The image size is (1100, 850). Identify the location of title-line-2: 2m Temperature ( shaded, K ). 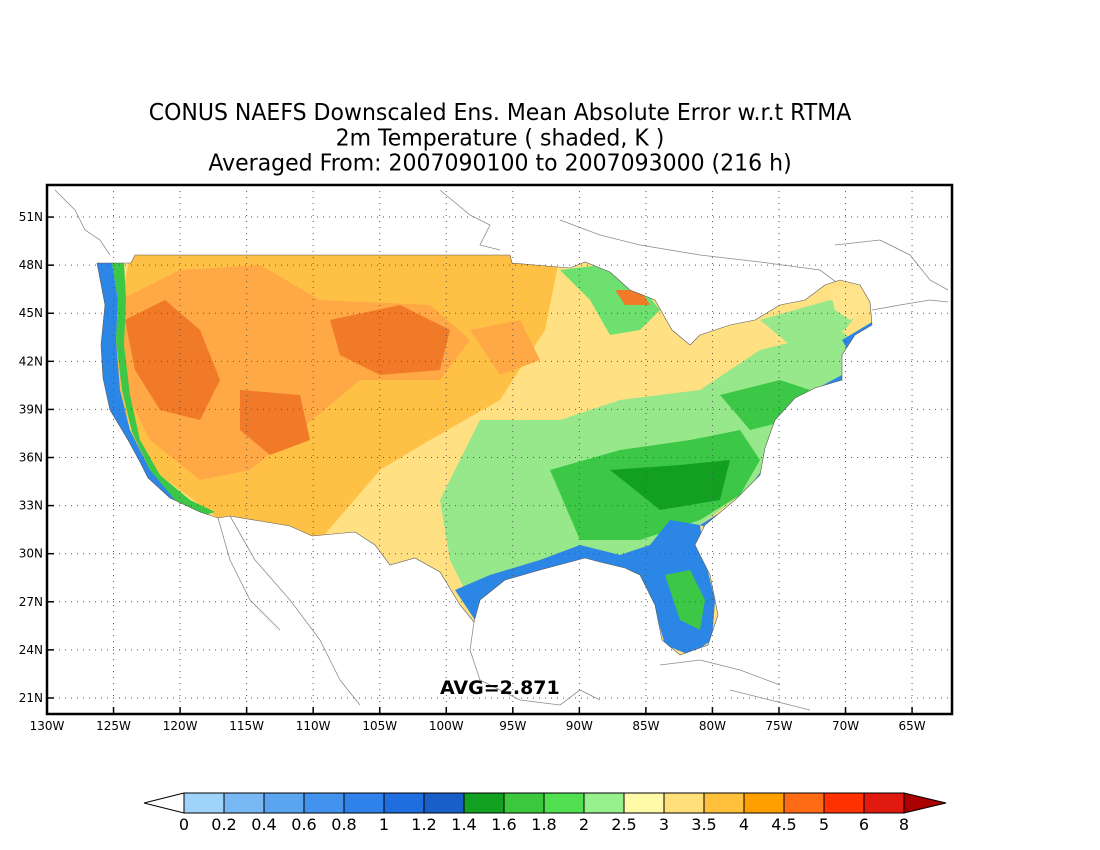
(500, 138).